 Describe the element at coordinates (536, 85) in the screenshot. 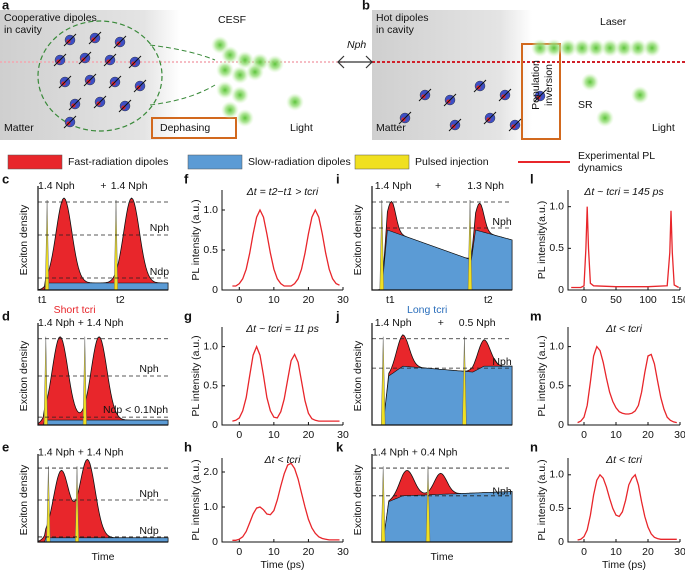

I see `label: Population` at that location.